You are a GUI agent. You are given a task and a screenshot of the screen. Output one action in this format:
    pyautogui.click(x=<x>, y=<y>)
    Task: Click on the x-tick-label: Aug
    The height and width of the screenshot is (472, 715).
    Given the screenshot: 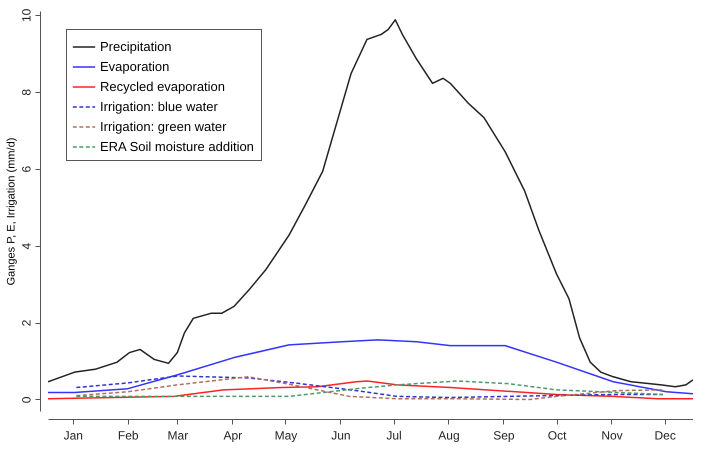 What is the action you would take?
    pyautogui.click(x=449, y=435)
    